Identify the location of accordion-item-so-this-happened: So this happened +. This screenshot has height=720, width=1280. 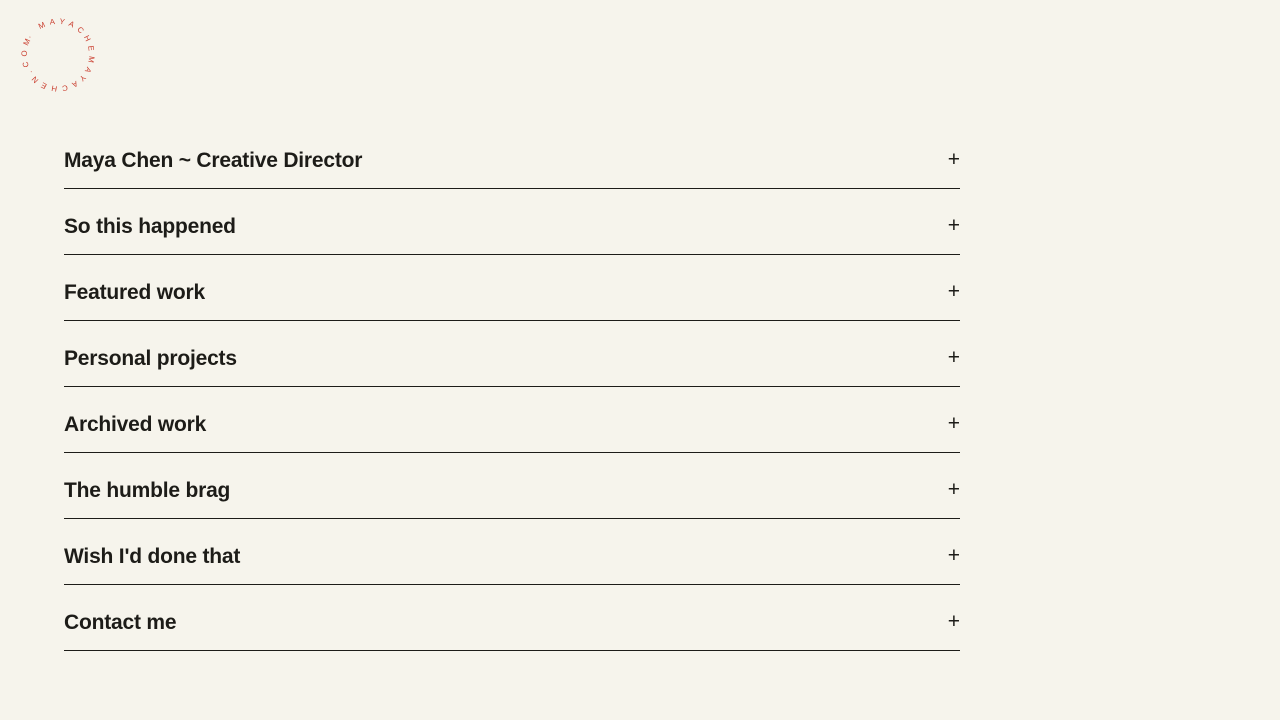
(512, 222).